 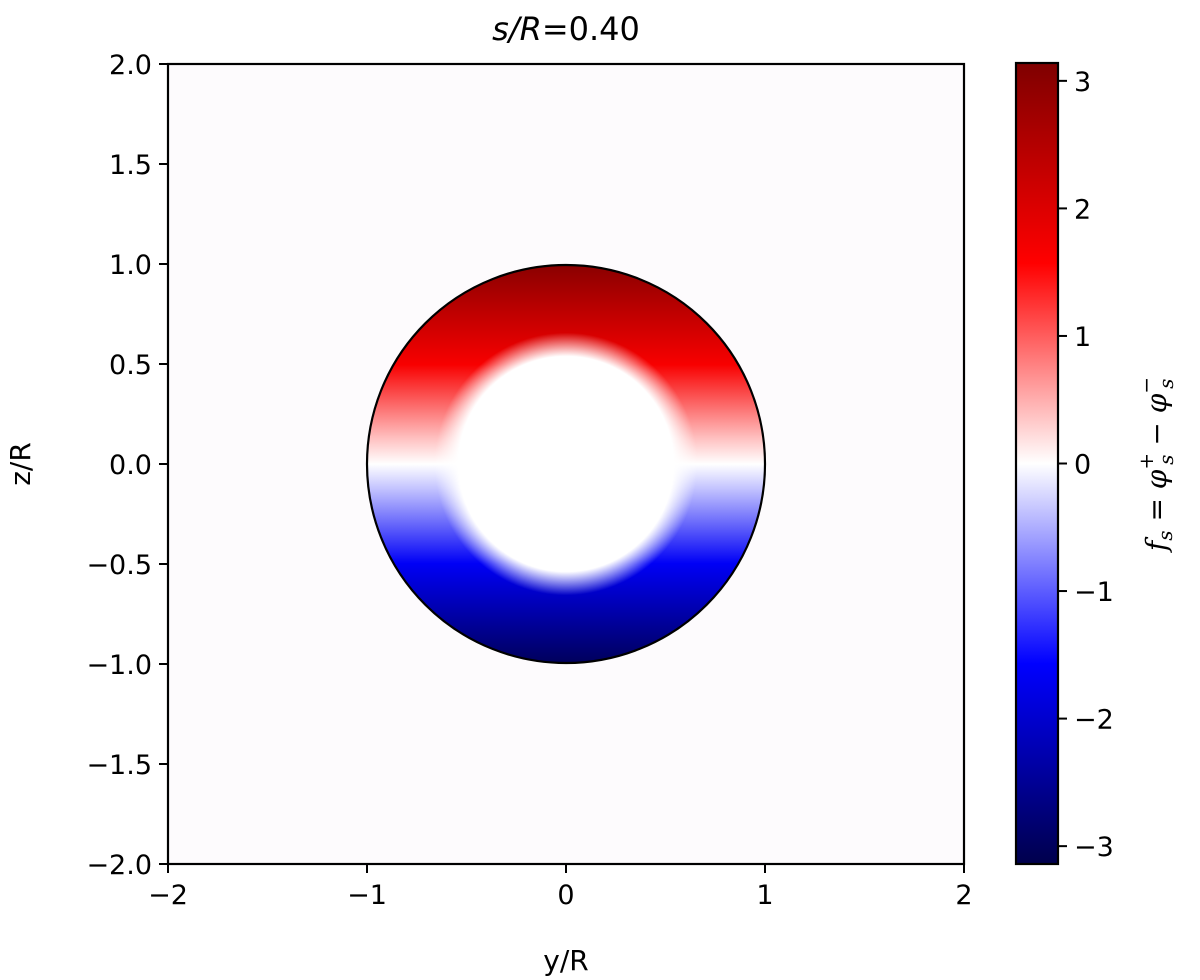 What do you see at coordinates (1094, 592) in the screenshot?
I see `colorbar-tick-label: −1` at bounding box center [1094, 592].